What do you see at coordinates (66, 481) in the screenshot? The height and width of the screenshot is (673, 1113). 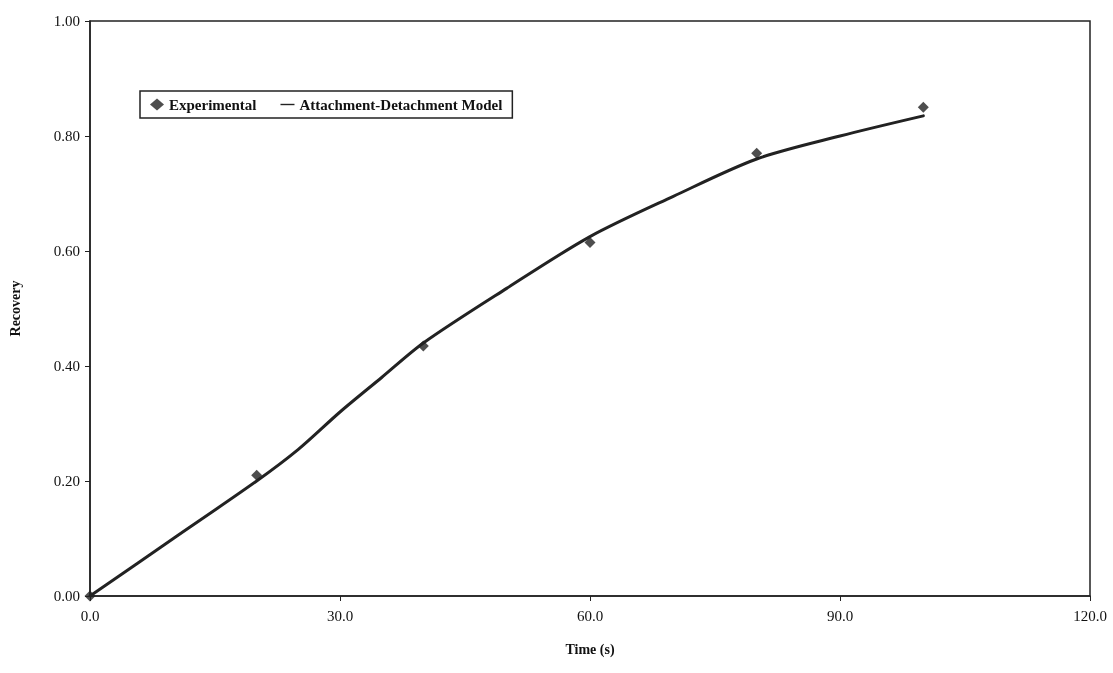 I see `y-tick-label: 0.20` at bounding box center [66, 481].